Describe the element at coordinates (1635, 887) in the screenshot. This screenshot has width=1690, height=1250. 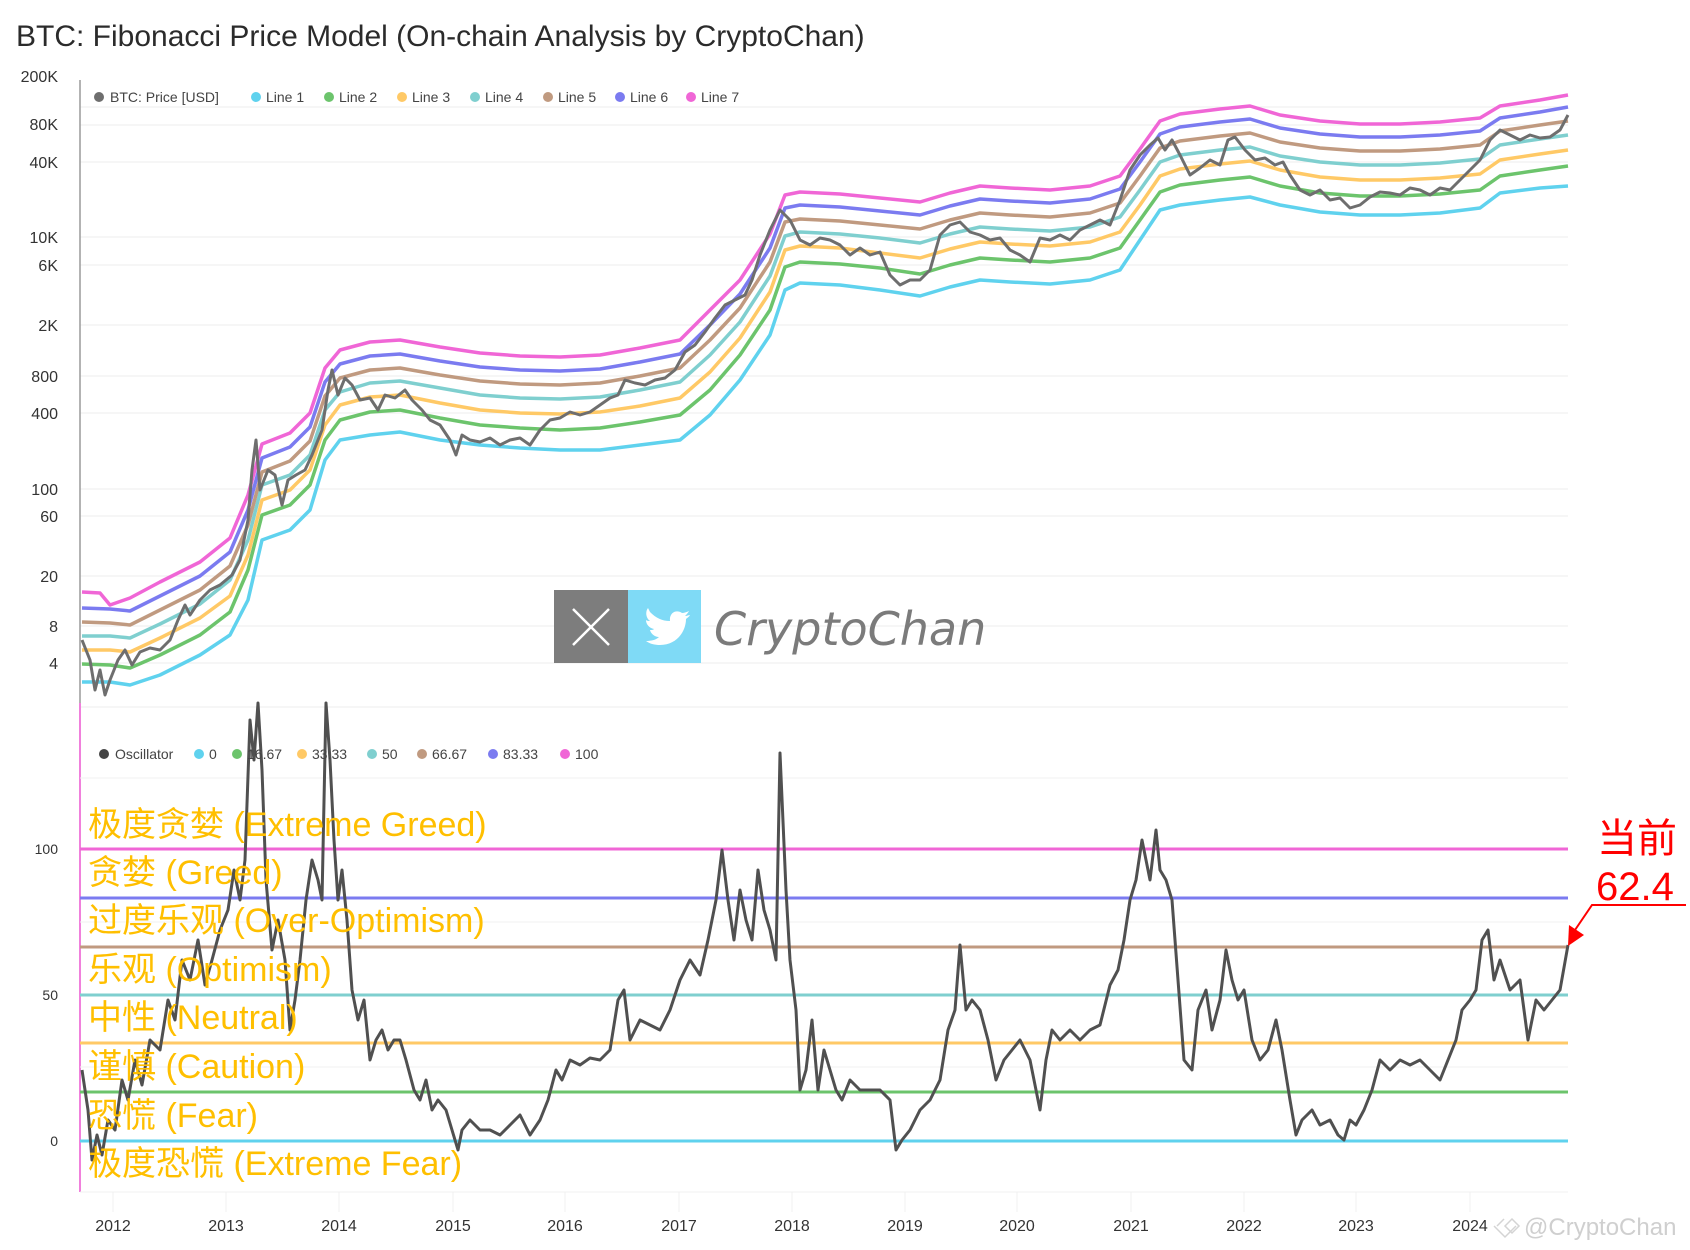
I see `annotation-value: 62.4` at that location.